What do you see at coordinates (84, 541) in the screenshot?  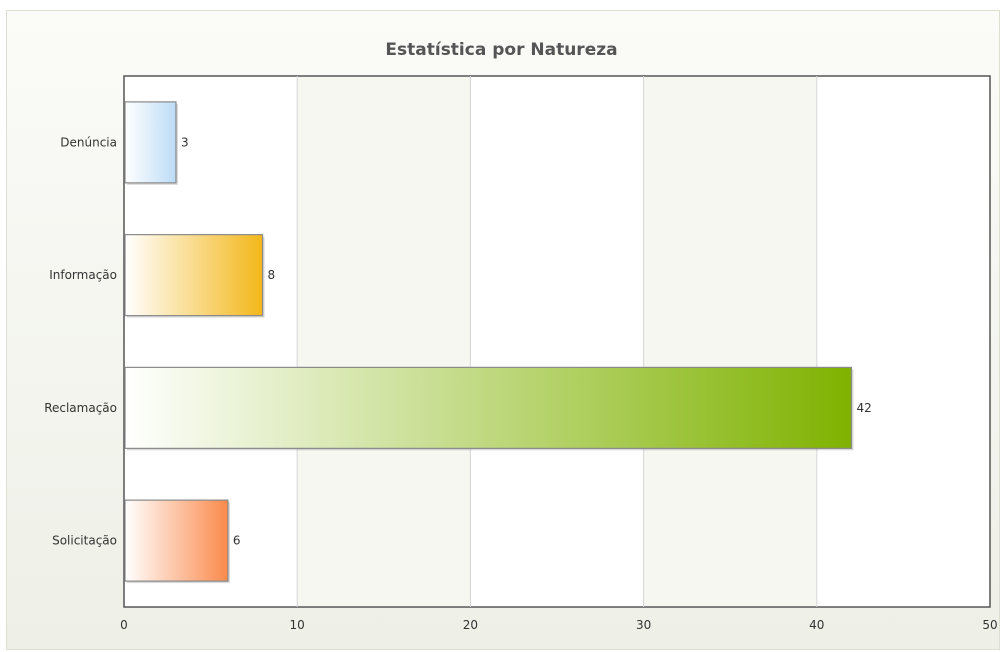 I see `category-label: Solicitação` at bounding box center [84, 541].